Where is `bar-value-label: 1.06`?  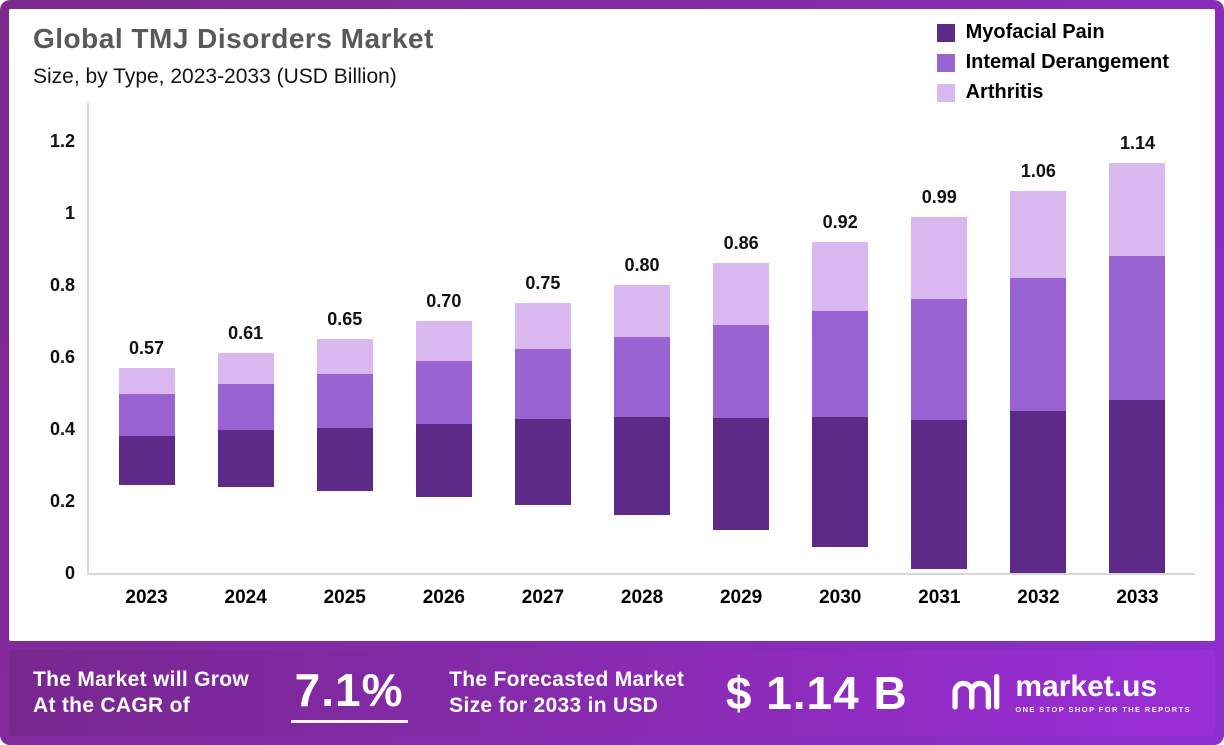
bar-value-label: 1.06 is located at coordinates (1038, 171).